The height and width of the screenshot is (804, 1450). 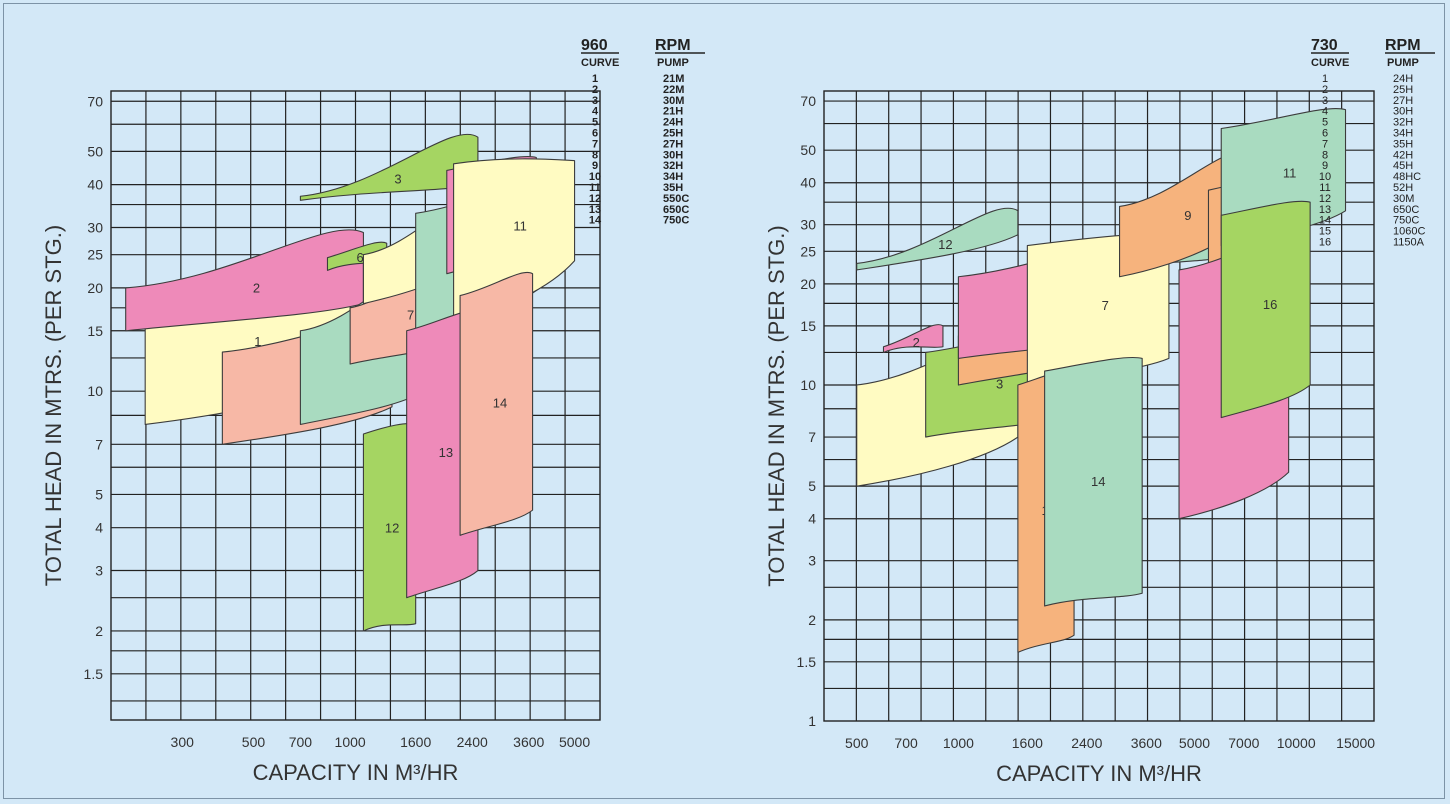 I want to click on curve-number-label: 6, so click(x=359, y=257).